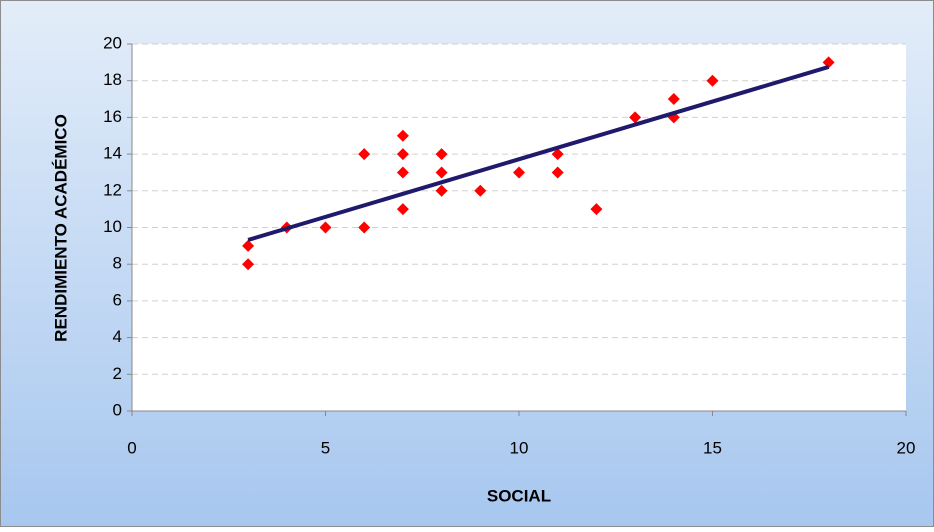 The height and width of the screenshot is (532, 934). I want to click on x-tick-label: 10, so click(519, 447).